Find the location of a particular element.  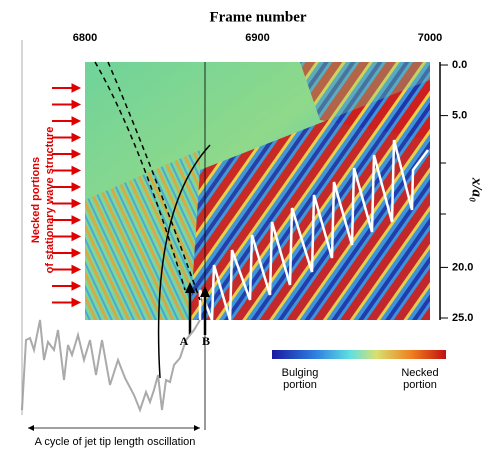

colorbar-label: Necked is located at coordinates (419, 373).